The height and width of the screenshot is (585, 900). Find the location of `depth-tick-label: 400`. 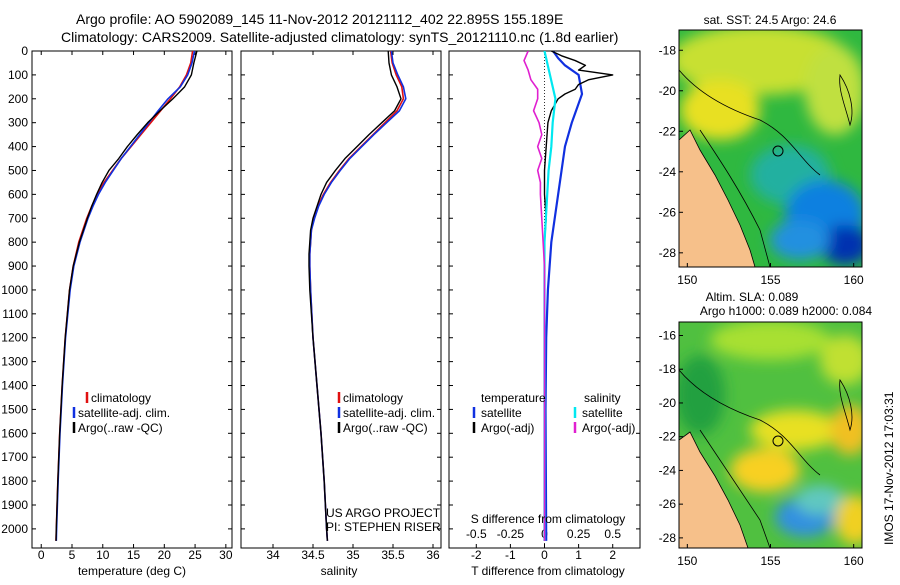

depth-tick-label: 400 is located at coordinates (18, 147).